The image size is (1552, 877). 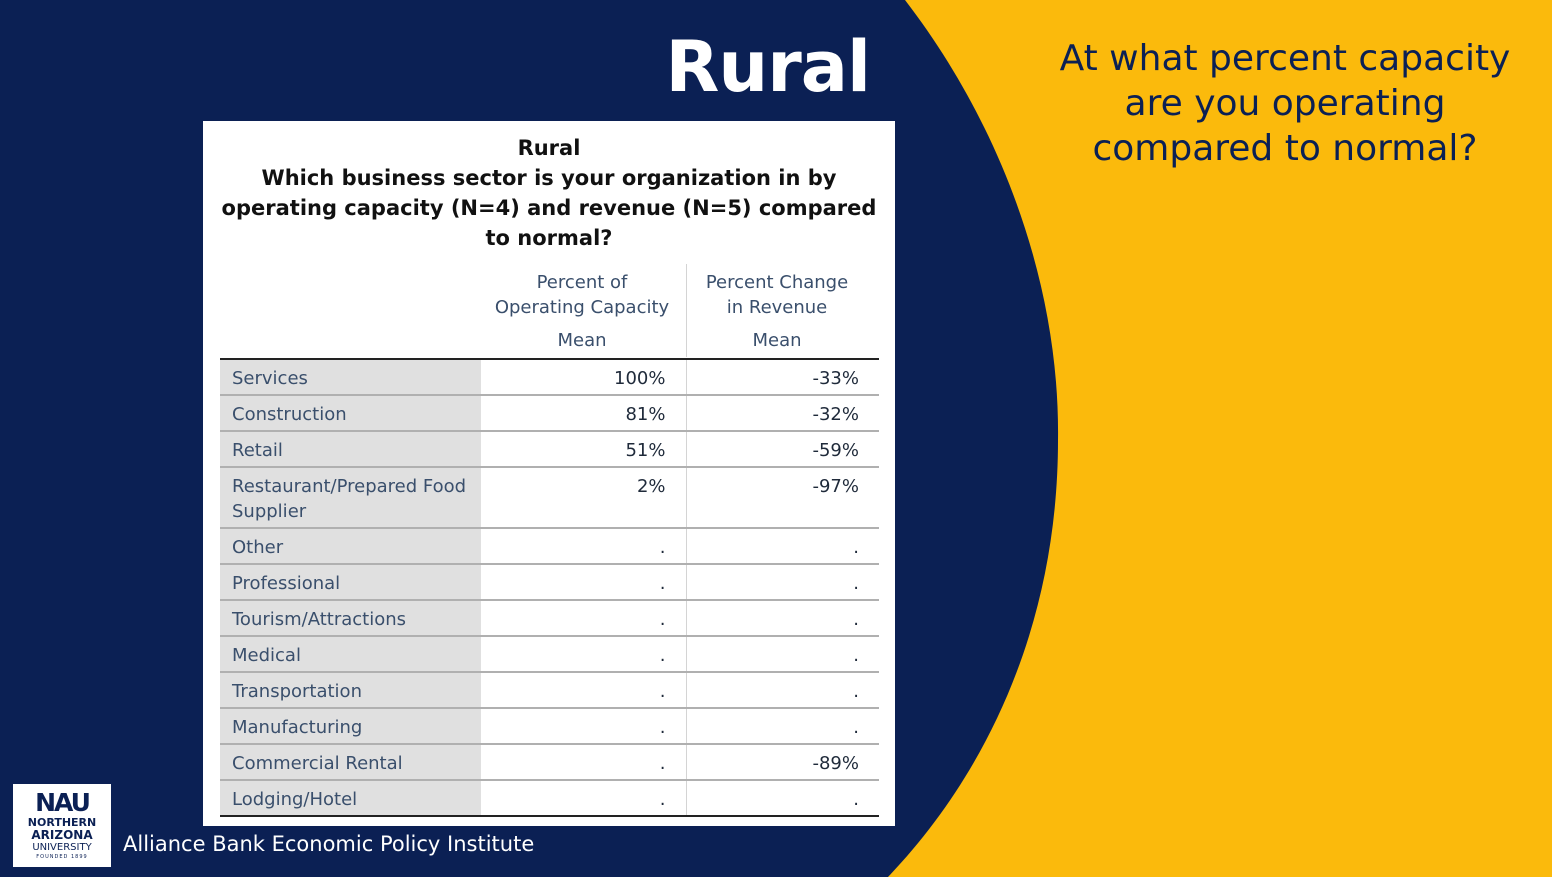 I want to click on capacity-cell: 100%, so click(x=640, y=378).